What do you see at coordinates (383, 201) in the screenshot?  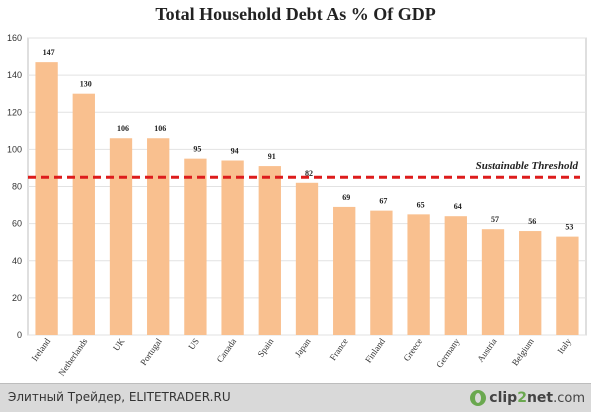 I see `data-label: 67` at bounding box center [383, 201].